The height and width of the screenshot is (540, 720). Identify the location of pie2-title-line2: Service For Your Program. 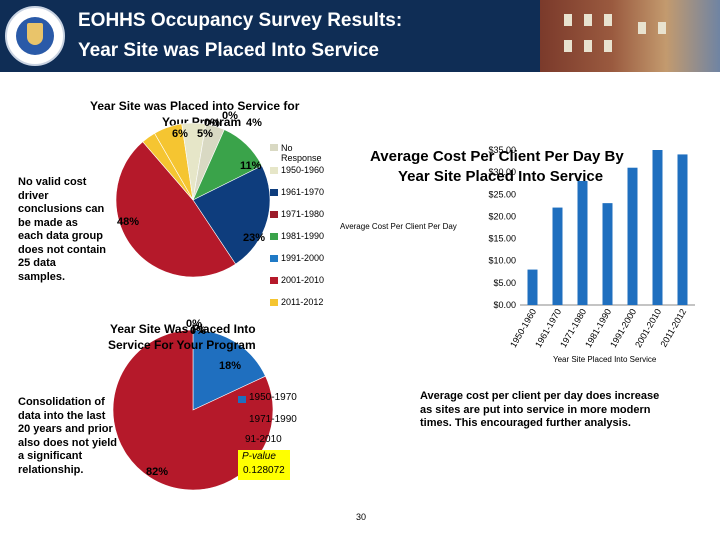
(182, 345).